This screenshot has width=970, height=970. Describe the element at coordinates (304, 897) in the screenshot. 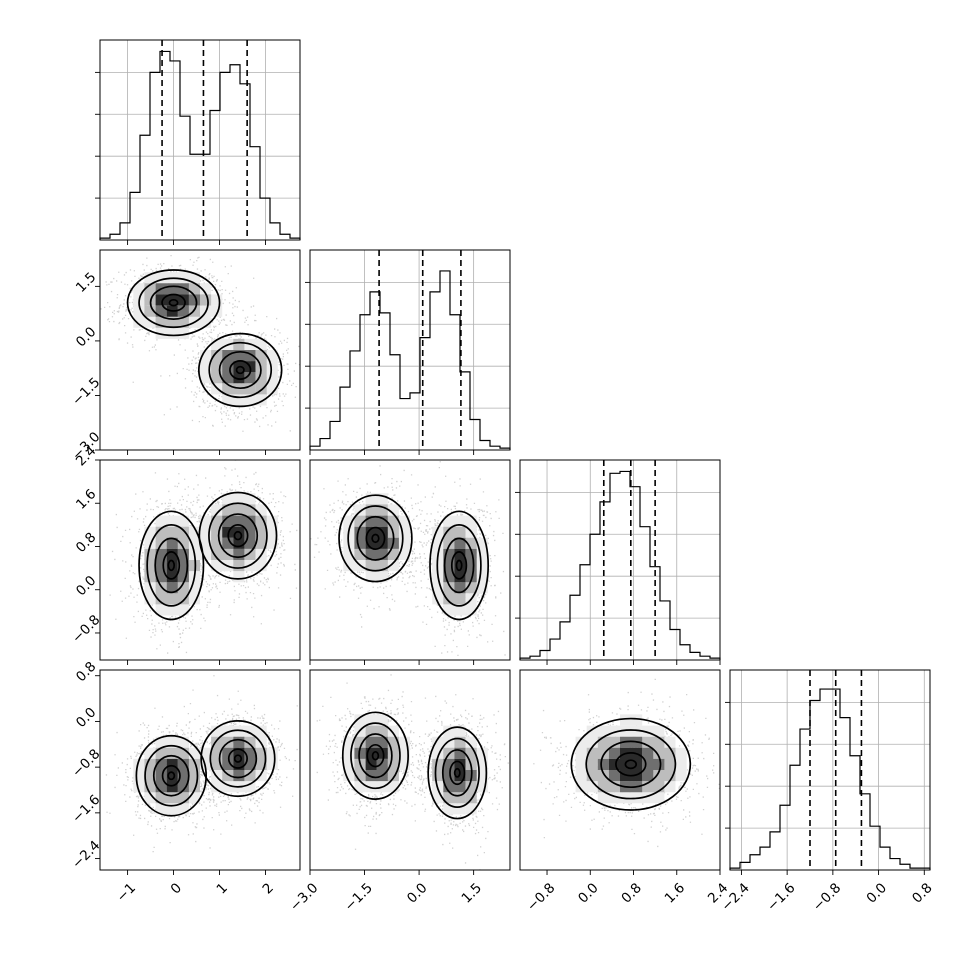

I see `x-tick-label: −3.0` at that location.